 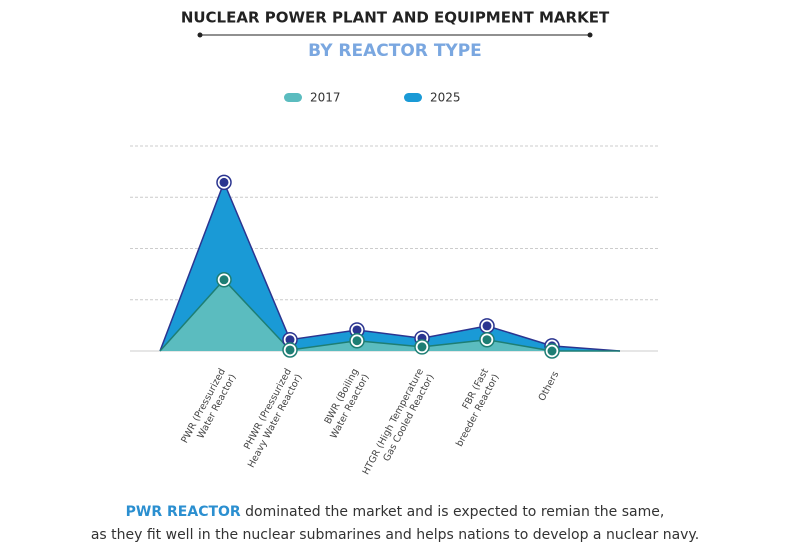 What do you see at coordinates (445, 98) in the screenshot?
I see `legend-label: 2025` at bounding box center [445, 98].